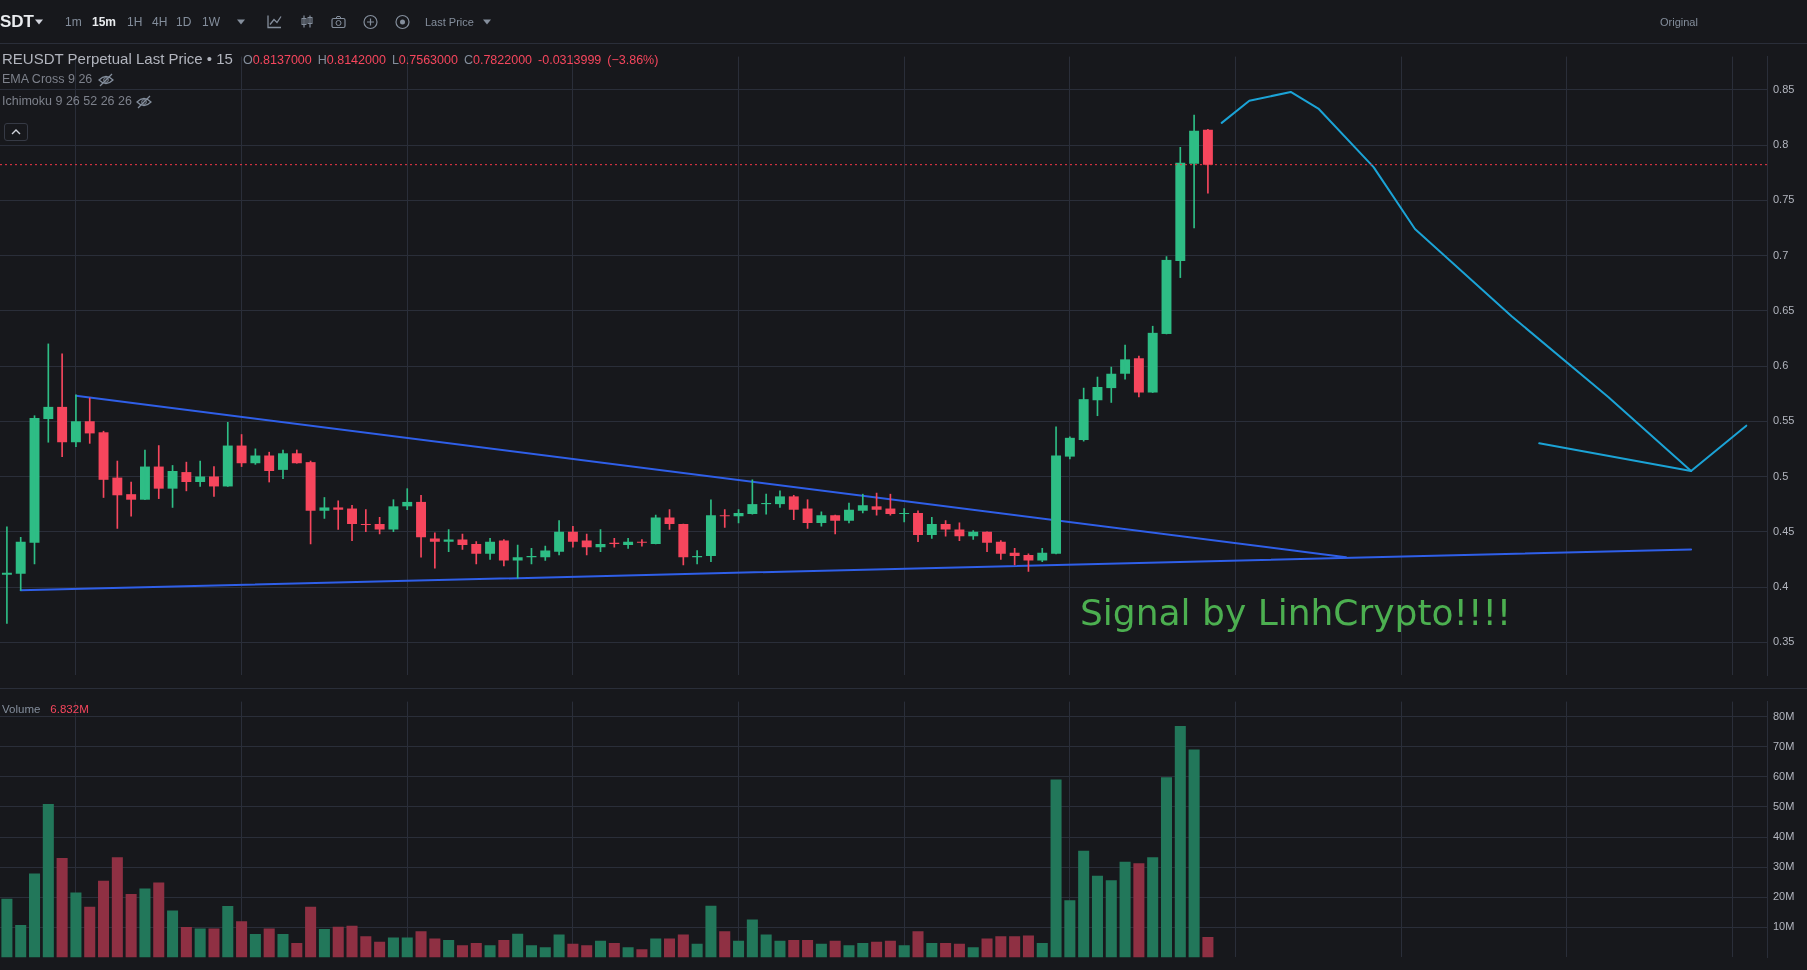 The width and height of the screenshot is (1807, 970). What do you see at coordinates (104, 21) in the screenshot?
I see `text: 15m` at bounding box center [104, 21].